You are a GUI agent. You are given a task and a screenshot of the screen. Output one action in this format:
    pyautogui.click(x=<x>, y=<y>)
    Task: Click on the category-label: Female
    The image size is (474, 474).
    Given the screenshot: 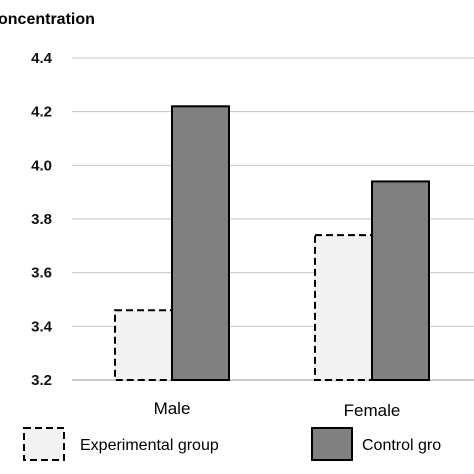 What is the action you would take?
    pyautogui.click(x=372, y=410)
    